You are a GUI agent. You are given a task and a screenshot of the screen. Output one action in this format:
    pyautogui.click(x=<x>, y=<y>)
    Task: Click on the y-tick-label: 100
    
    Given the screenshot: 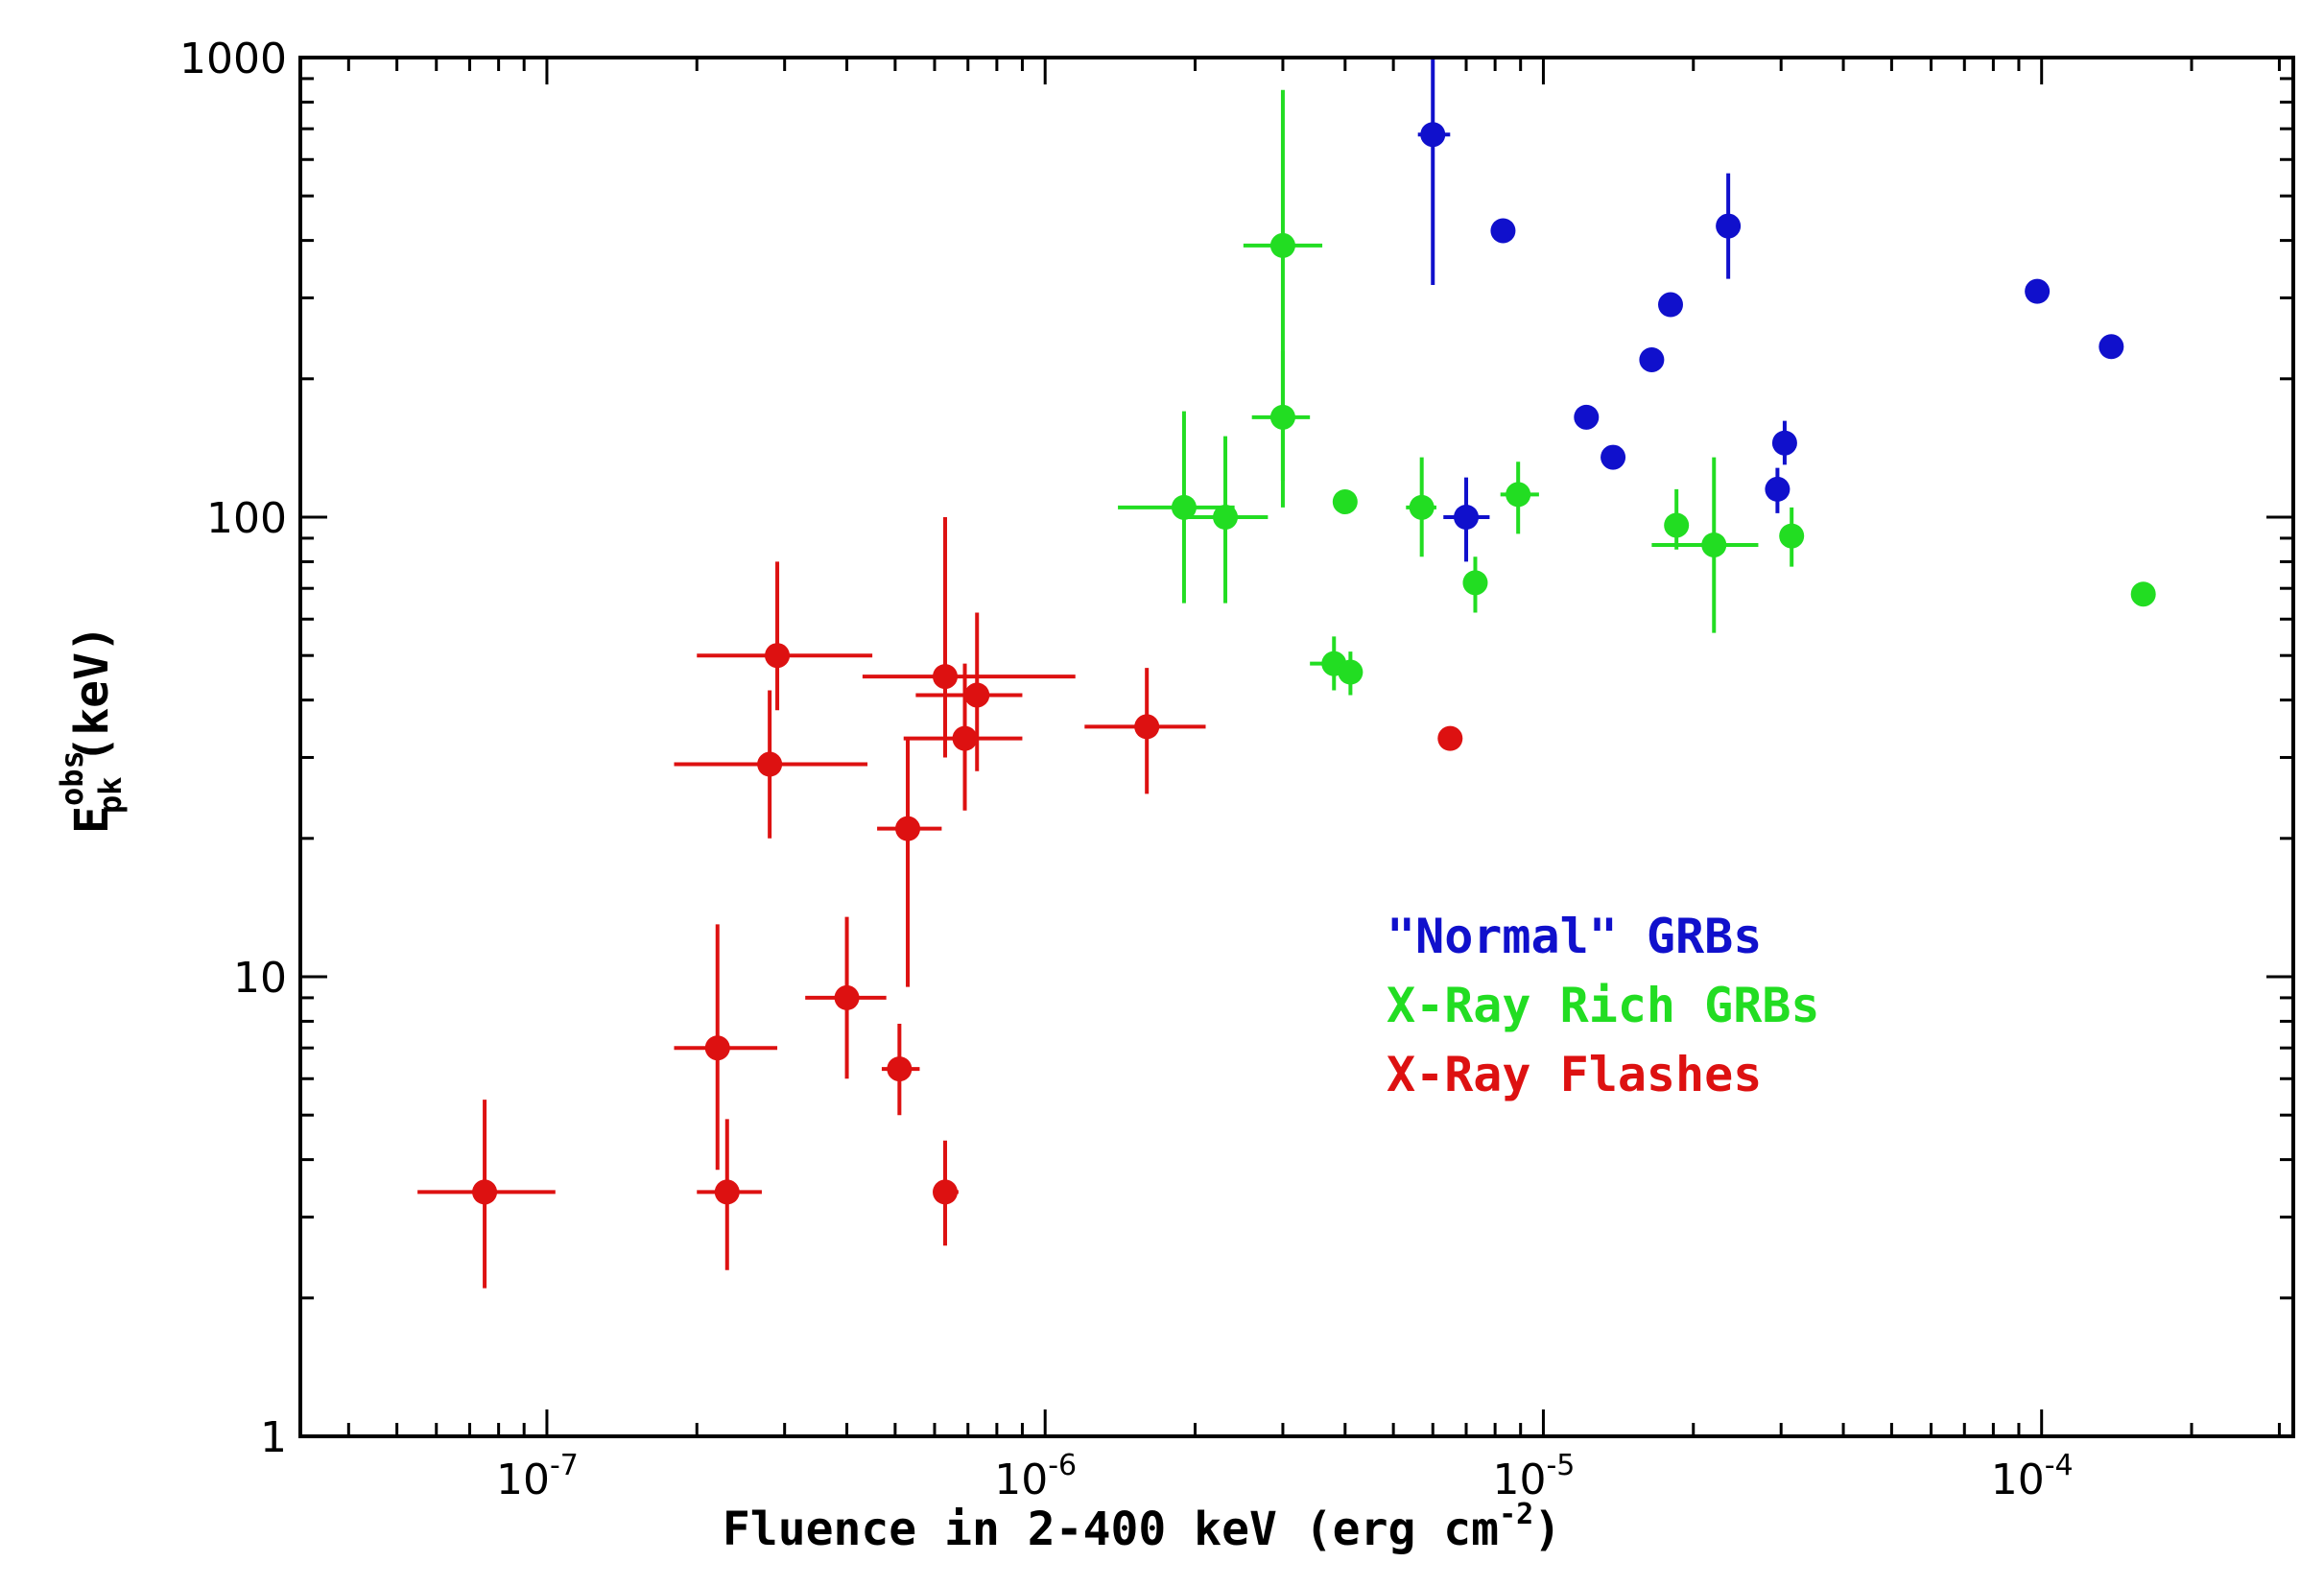 What is the action you would take?
    pyautogui.click(x=246, y=518)
    